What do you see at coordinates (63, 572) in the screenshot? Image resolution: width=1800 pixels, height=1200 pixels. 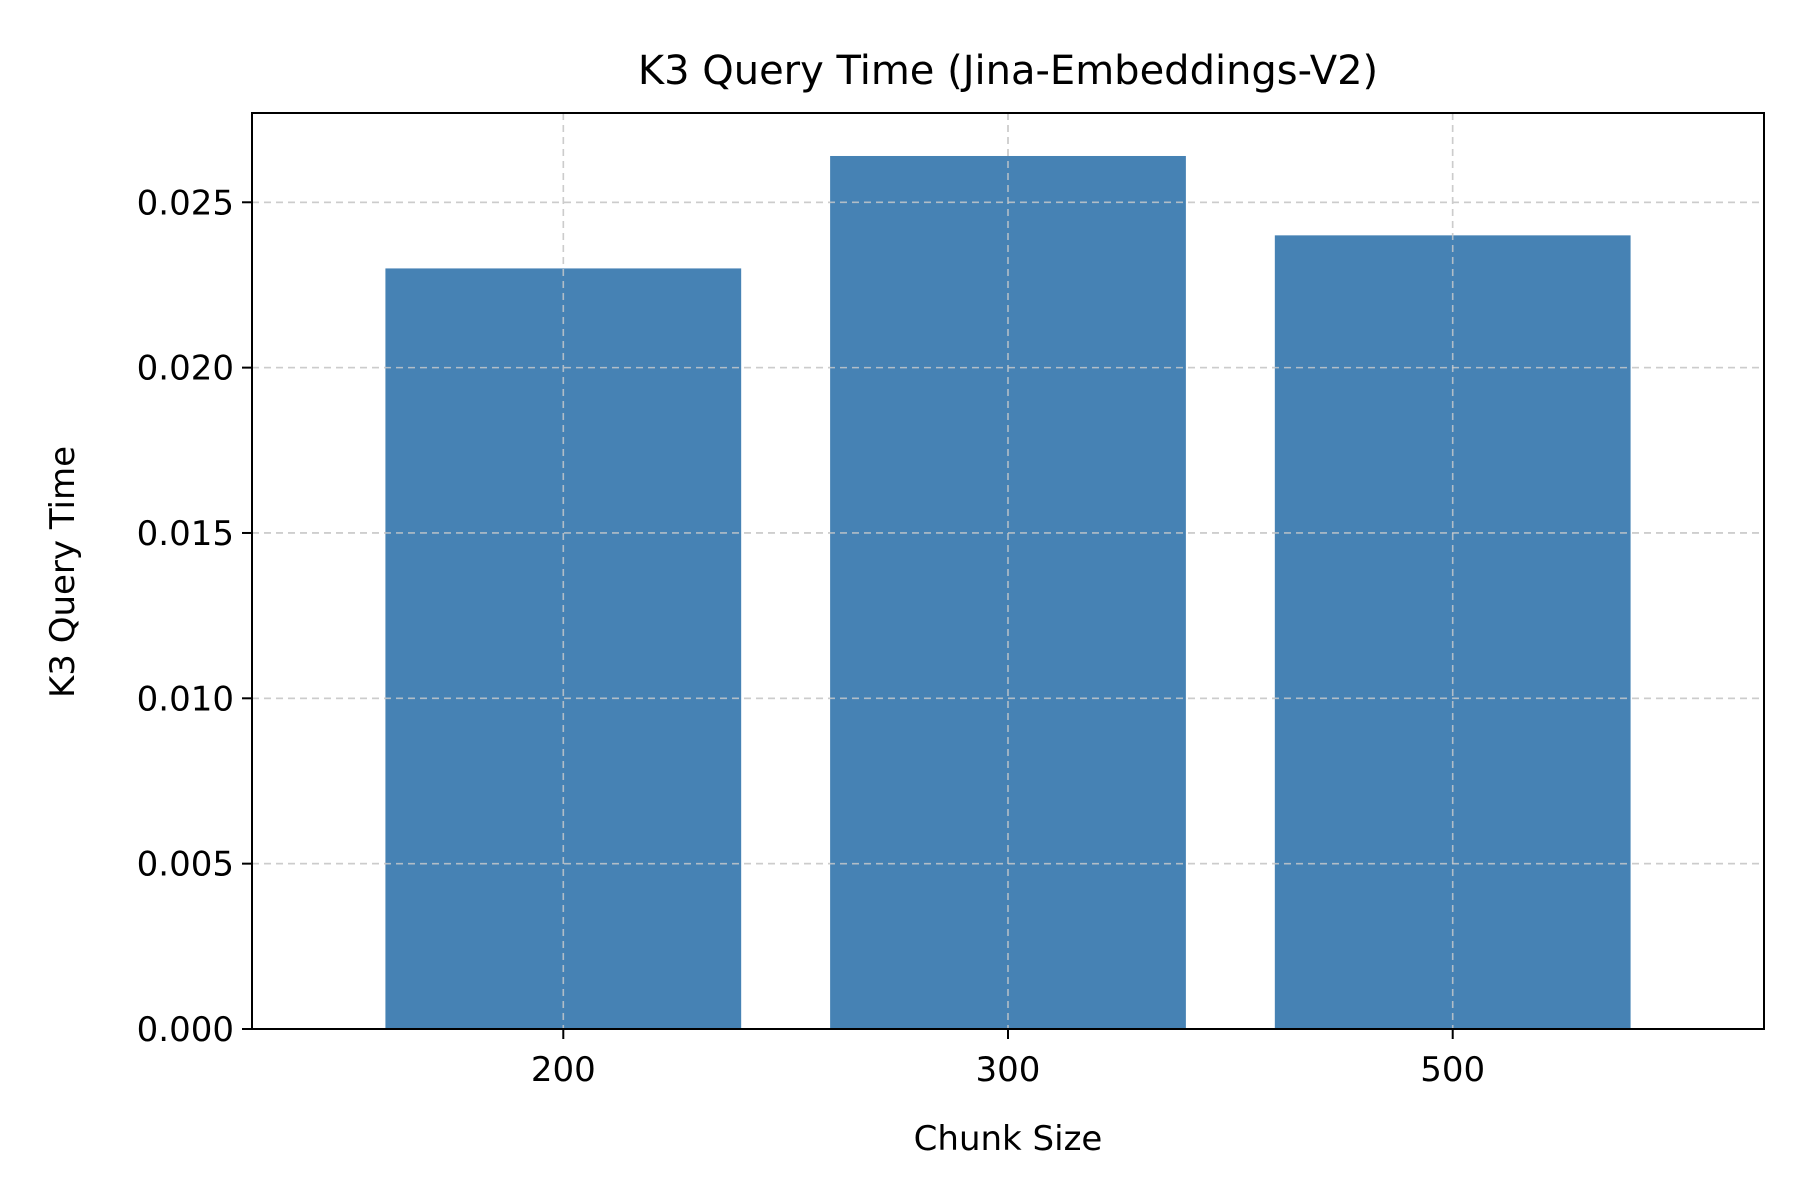 I see `y-axis-title: K3 Query Time` at bounding box center [63, 572].